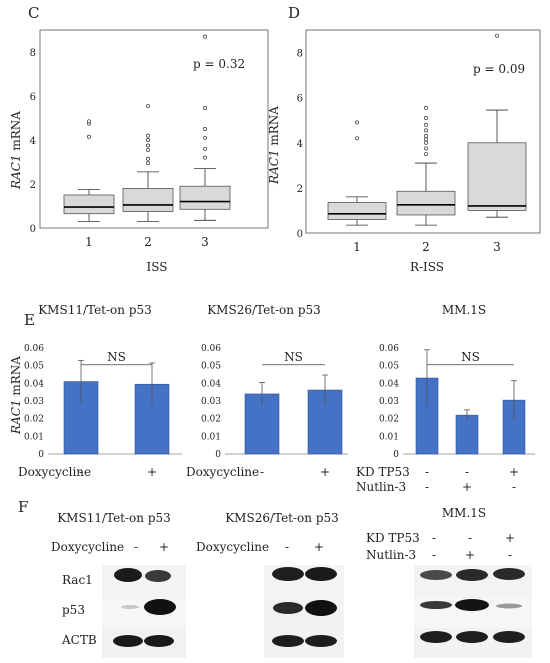 This screenshot has height=663, width=550. Describe the element at coordinates (33, 53) in the screenshot. I see `box-c-ytick-8: 8` at that location.